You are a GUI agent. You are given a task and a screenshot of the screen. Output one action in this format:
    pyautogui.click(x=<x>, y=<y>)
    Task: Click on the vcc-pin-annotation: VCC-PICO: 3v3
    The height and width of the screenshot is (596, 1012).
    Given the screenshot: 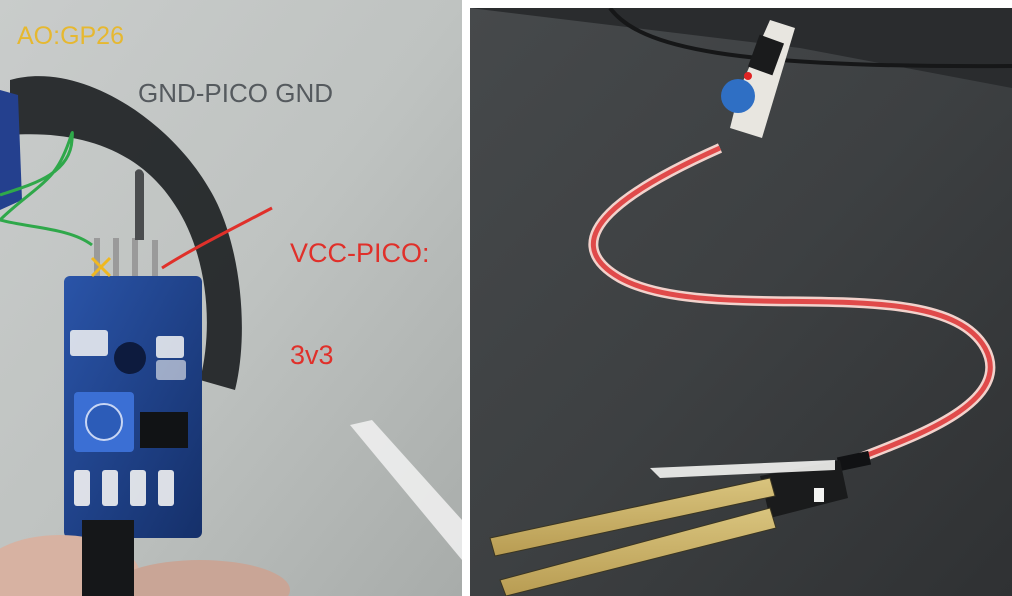 What is the action you would take?
    pyautogui.click(x=360, y=287)
    